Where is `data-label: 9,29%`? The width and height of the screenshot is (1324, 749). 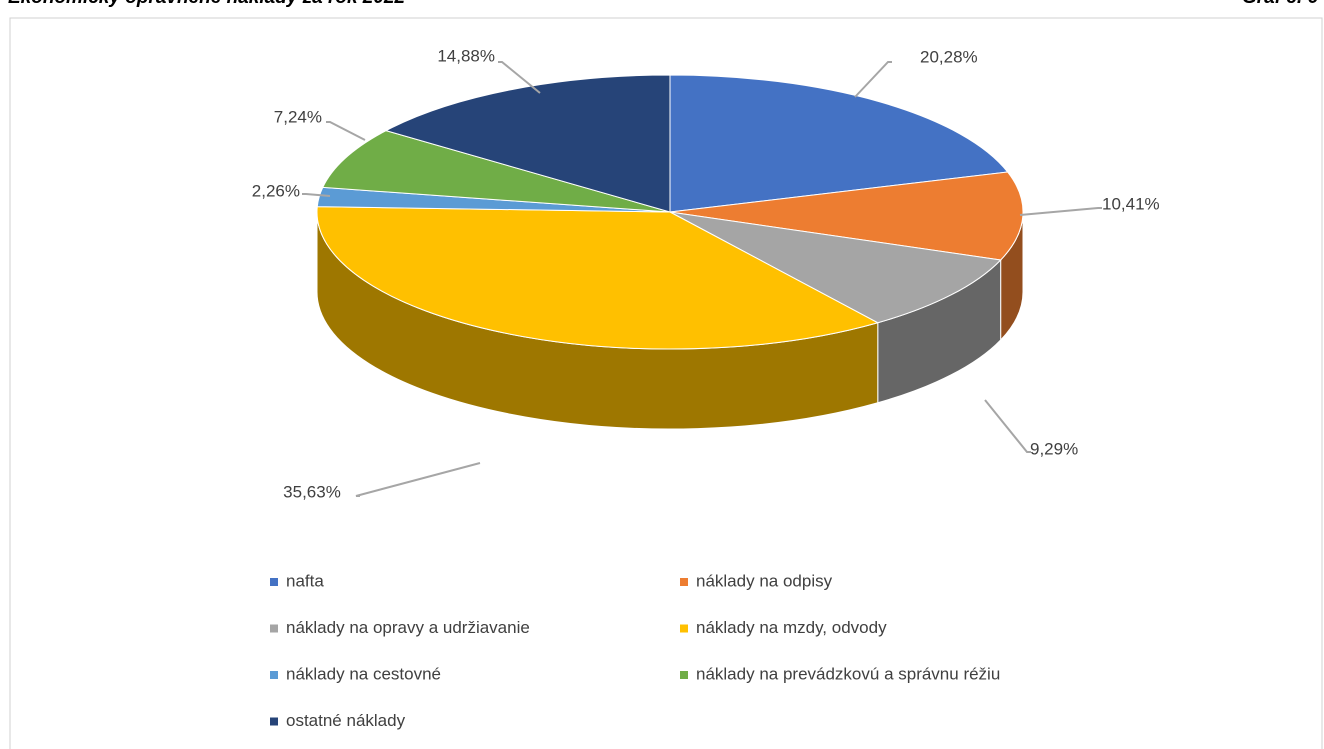
data-label: 9,29% is located at coordinates (1054, 448).